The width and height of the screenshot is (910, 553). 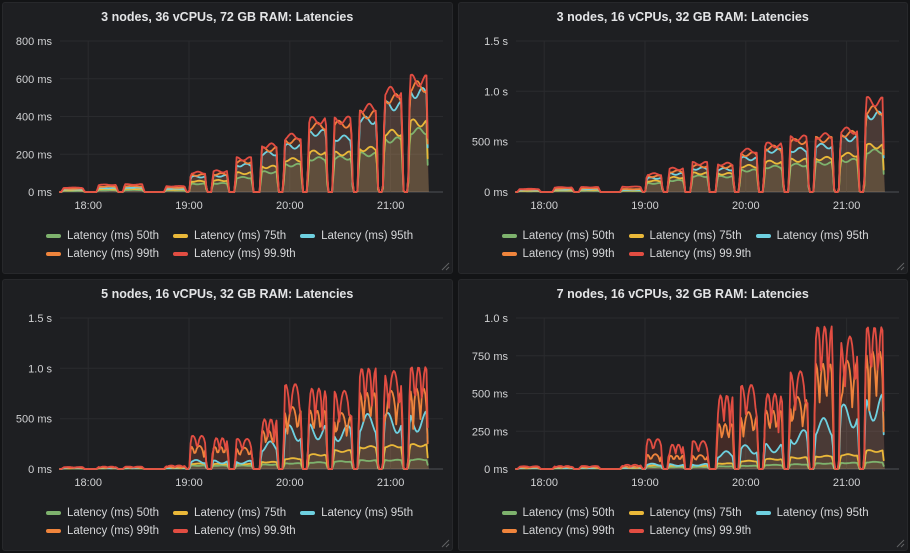 I want to click on svg-text: 200 ms, so click(x=34, y=155).